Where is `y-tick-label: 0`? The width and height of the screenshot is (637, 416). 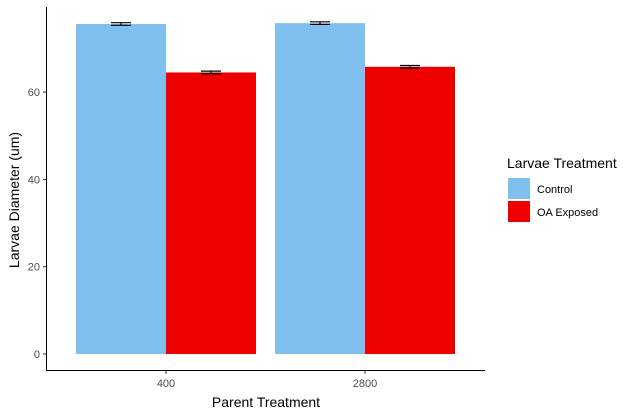 y-tick-label: 0 is located at coordinates (37, 355).